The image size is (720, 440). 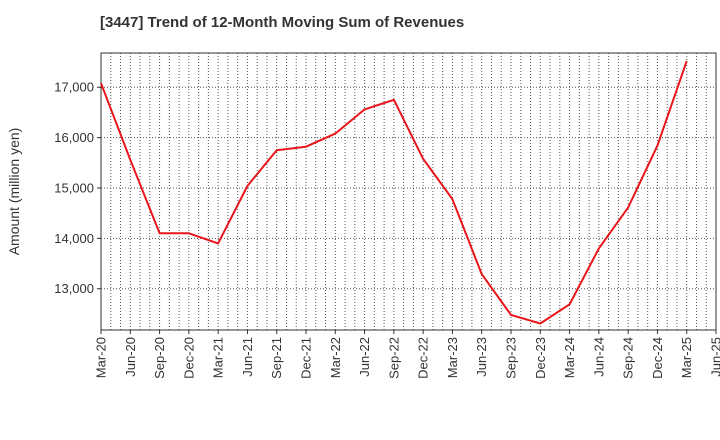 I want to click on x-tick-label: Dec-23, so click(x=540, y=358).